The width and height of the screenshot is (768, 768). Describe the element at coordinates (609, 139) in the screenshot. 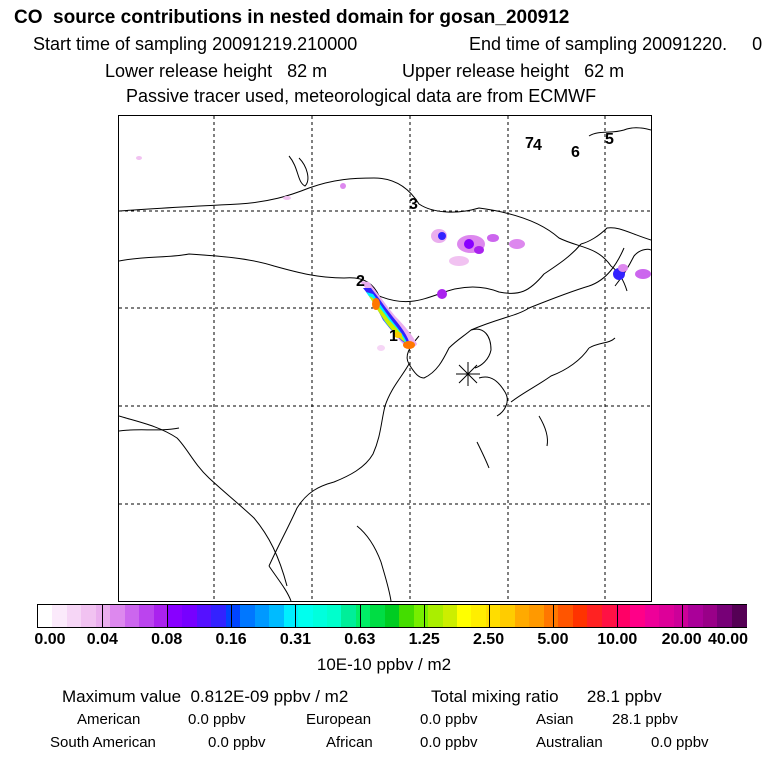

I see `point-label-5: 5` at that location.